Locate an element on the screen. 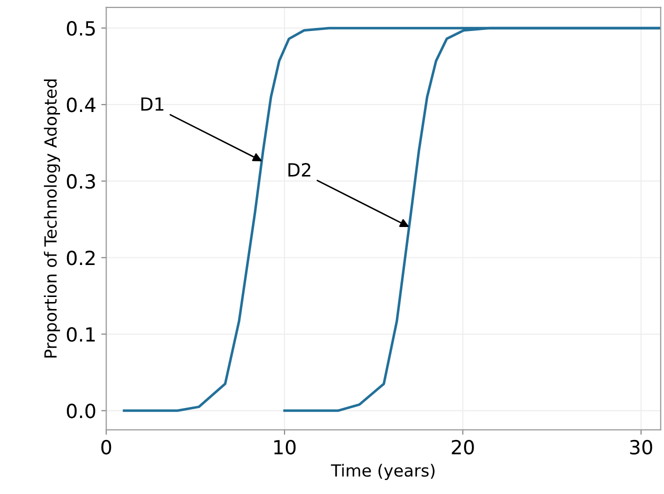 The image size is (664, 494). y-tick-label: 0.2 is located at coordinates (80, 258).